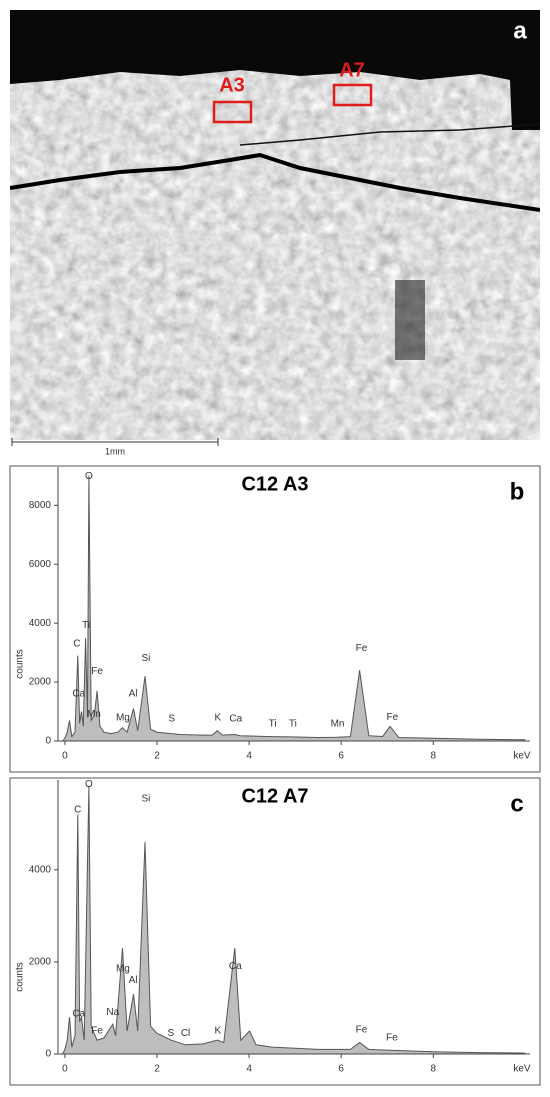  Describe the element at coordinates (516, 803) in the screenshot. I see `panel-label: c` at that location.